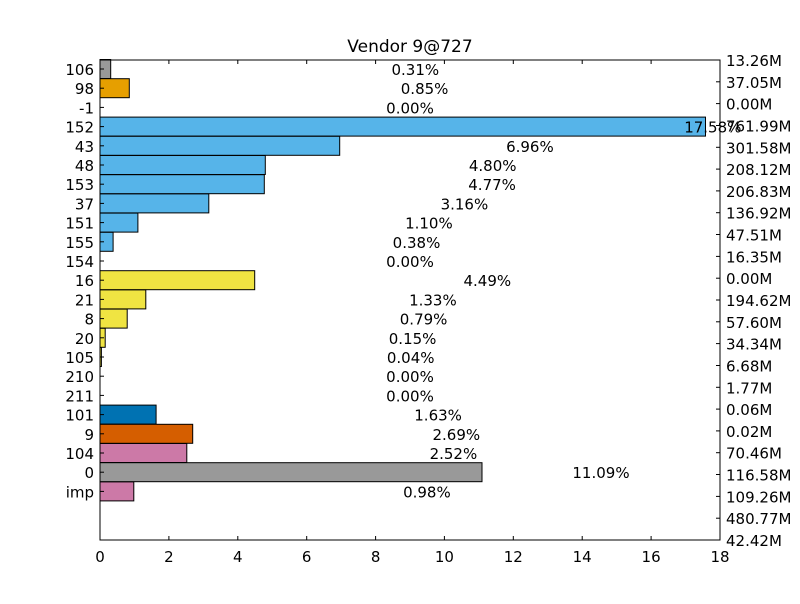 The image size is (800, 604). I want to click on right-tick-label-20: 109.26M, so click(758, 497).